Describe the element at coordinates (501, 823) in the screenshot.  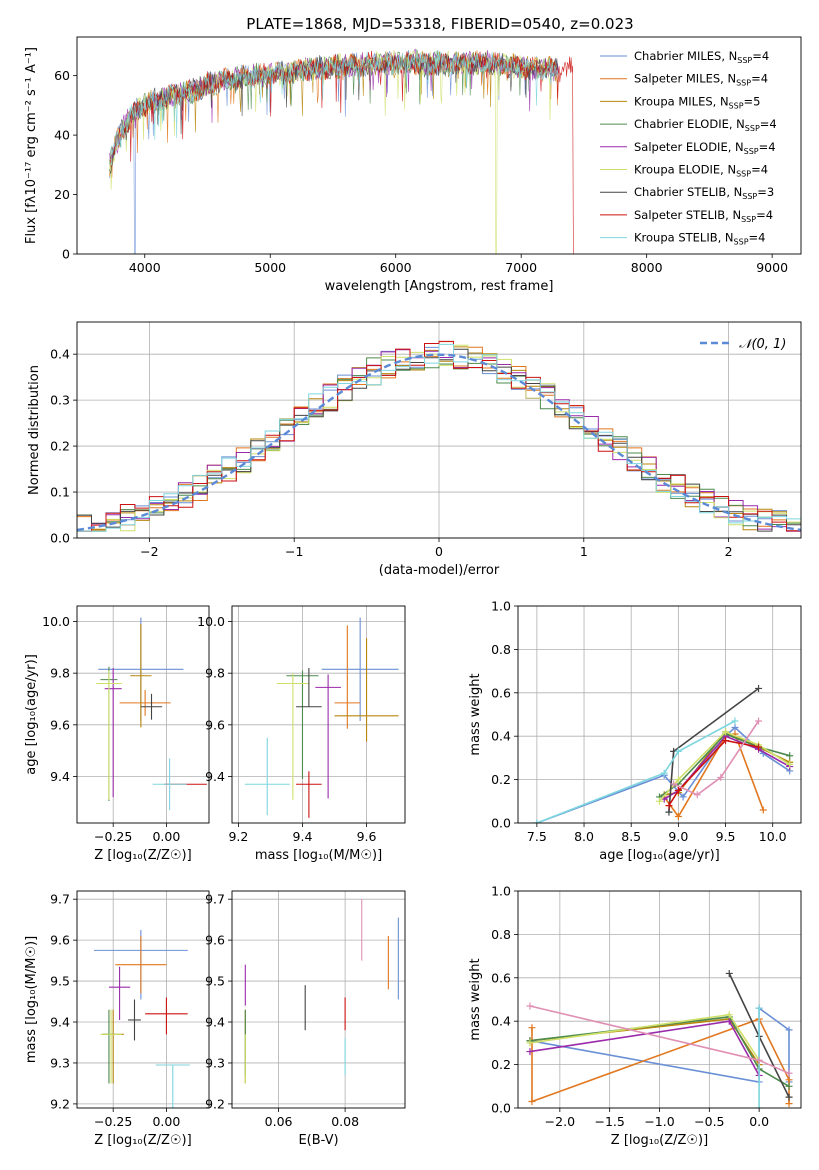
I see `weight-vs-age-ytick-label: 0.0` at that location.